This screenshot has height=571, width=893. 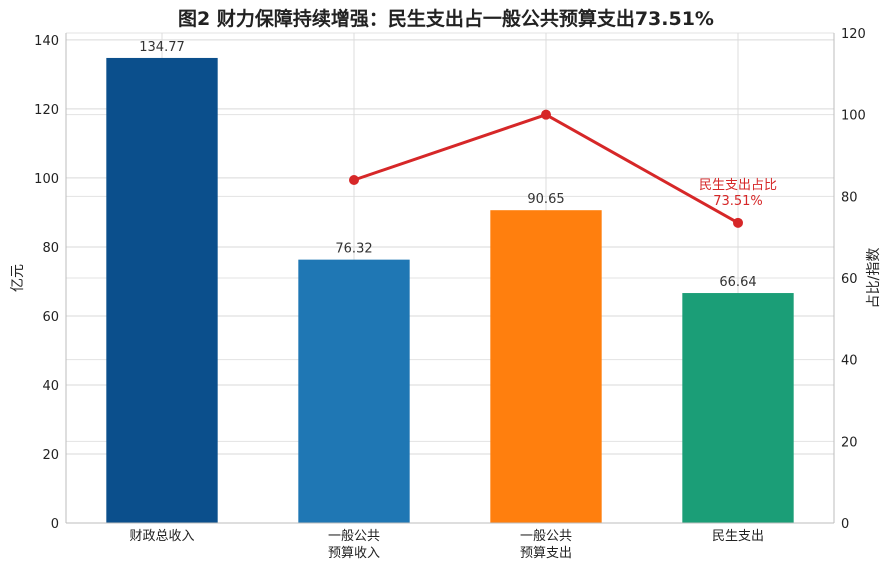 I want to click on bar-value-label-2: 90.65, so click(x=545, y=199).